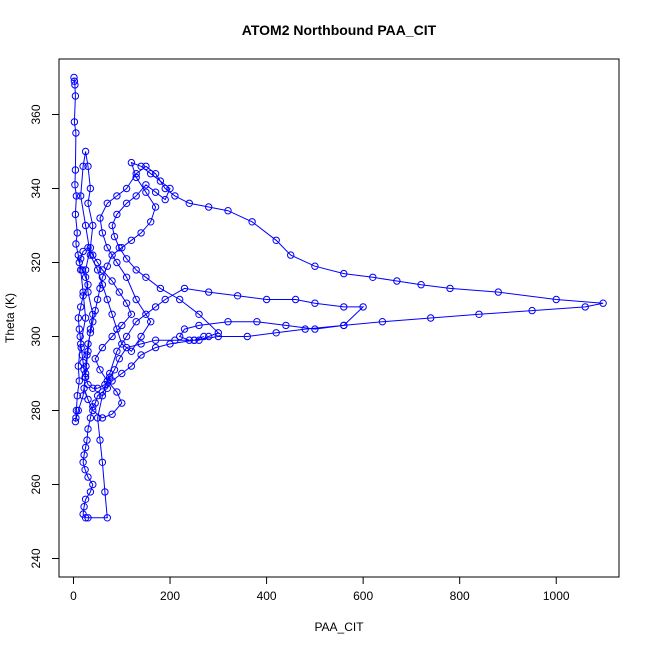 The image size is (650, 650). What do you see at coordinates (10, 318) in the screenshot?
I see `y-axis-label: Theta (K)` at bounding box center [10, 318].